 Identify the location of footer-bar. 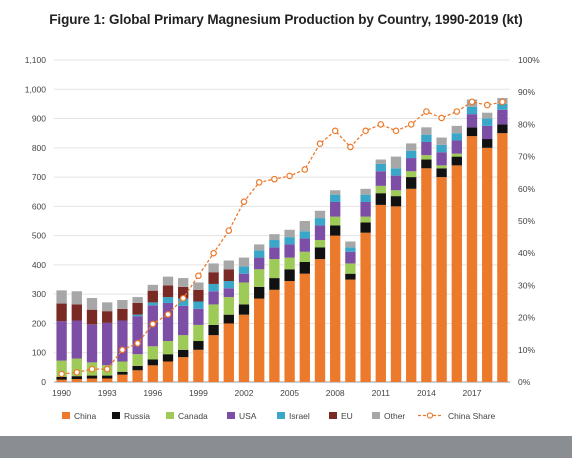
(286, 447).